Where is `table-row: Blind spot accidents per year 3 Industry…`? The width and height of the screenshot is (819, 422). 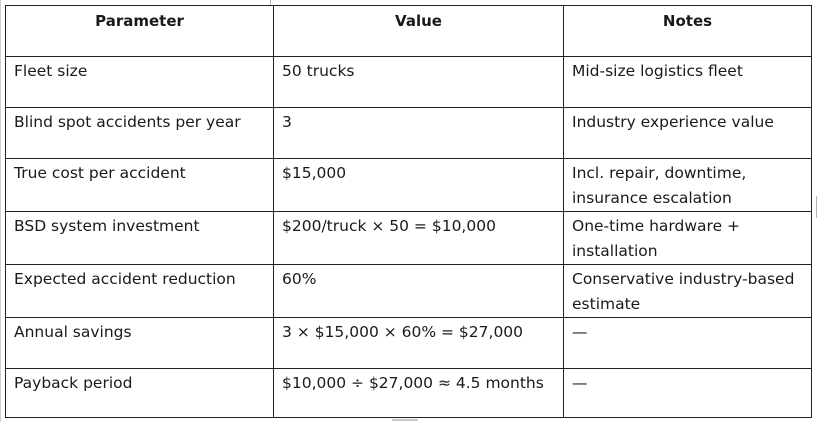 table-row: Blind spot accidents per year 3 Industry… is located at coordinates (408, 133).